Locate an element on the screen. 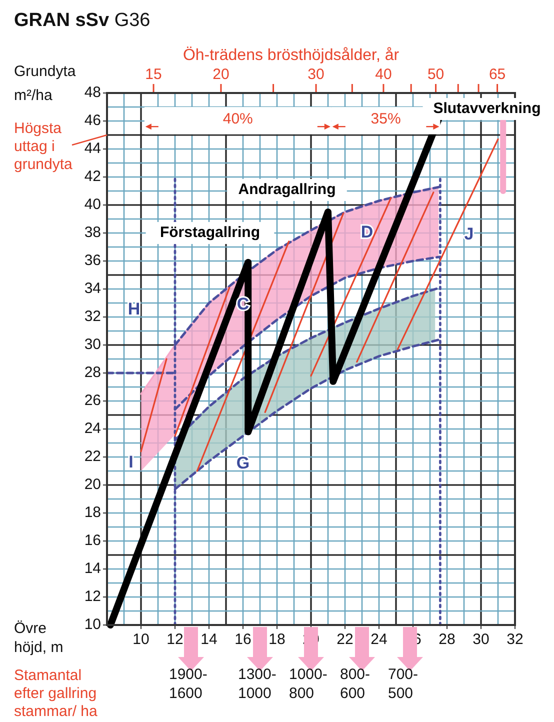  y-tick-label: 22 is located at coordinates (92, 456).